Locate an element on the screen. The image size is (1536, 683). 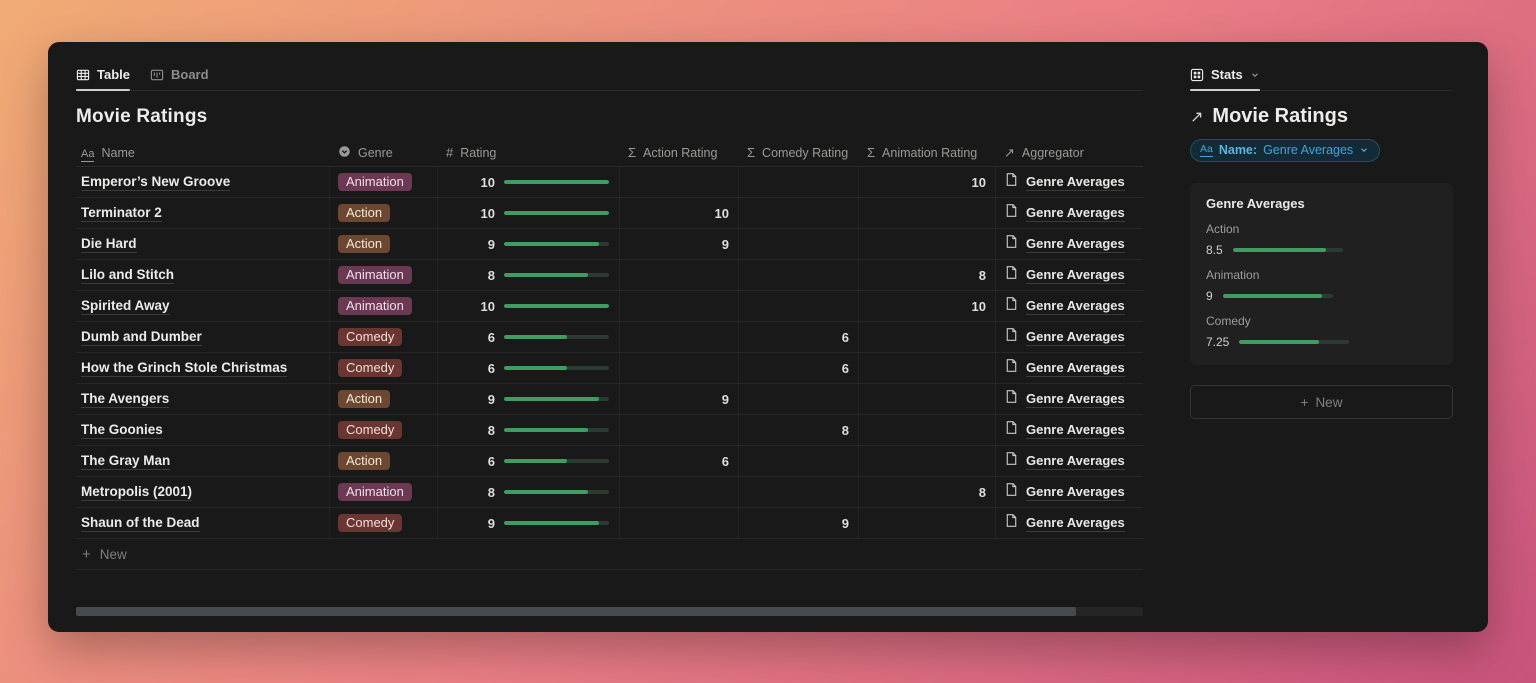
column-header-rating: # Rating is located at coordinates (529, 152).